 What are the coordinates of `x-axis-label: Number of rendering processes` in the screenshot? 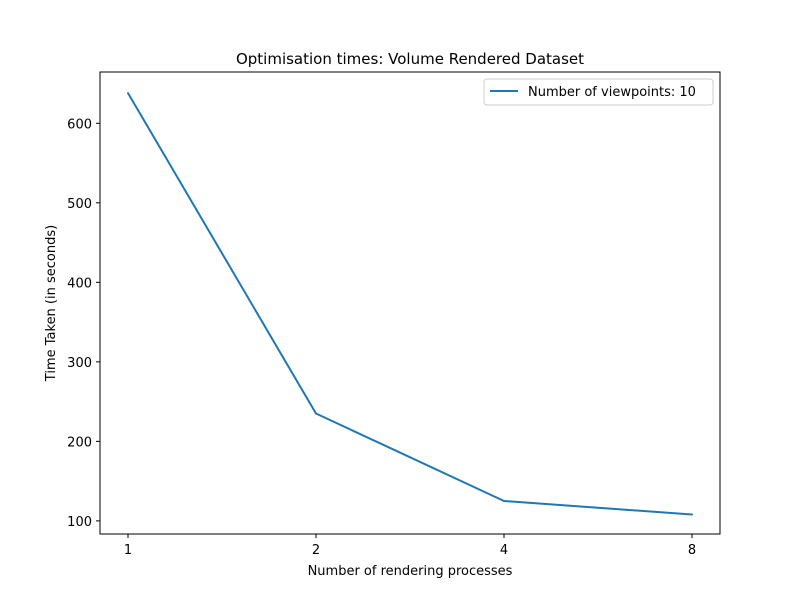 It's located at (410, 571).